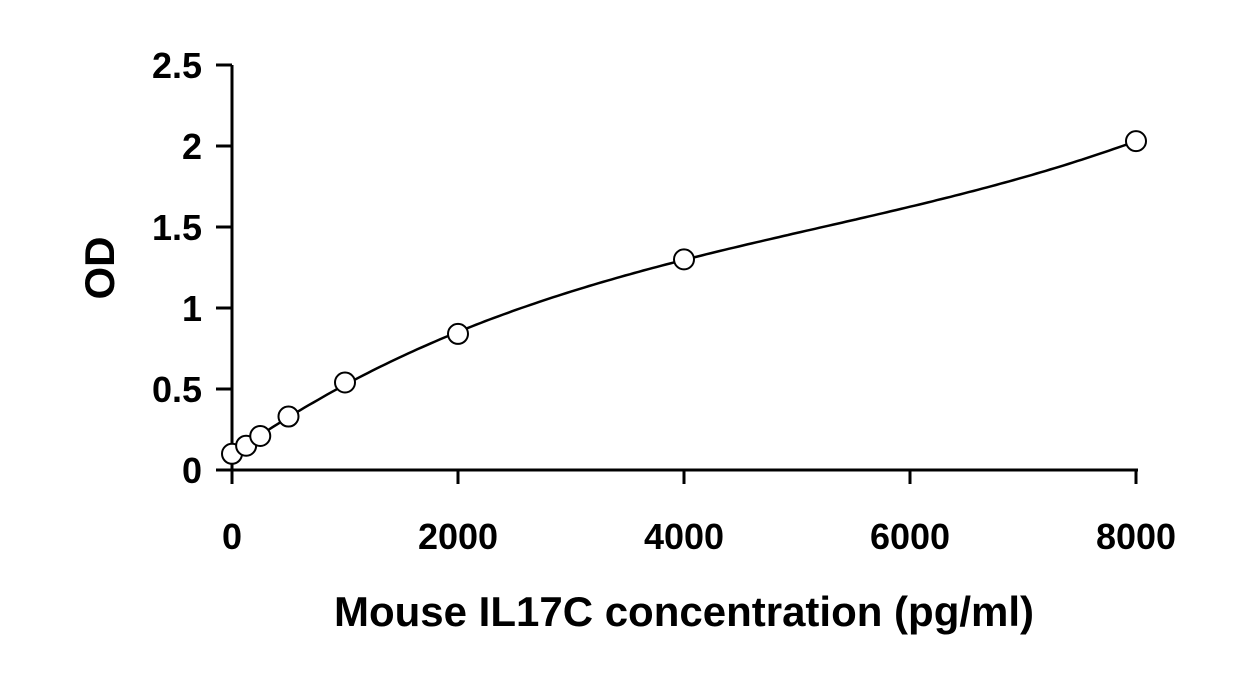  Describe the element at coordinates (910, 536) in the screenshot. I see `x-tick-label: 6000` at that location.